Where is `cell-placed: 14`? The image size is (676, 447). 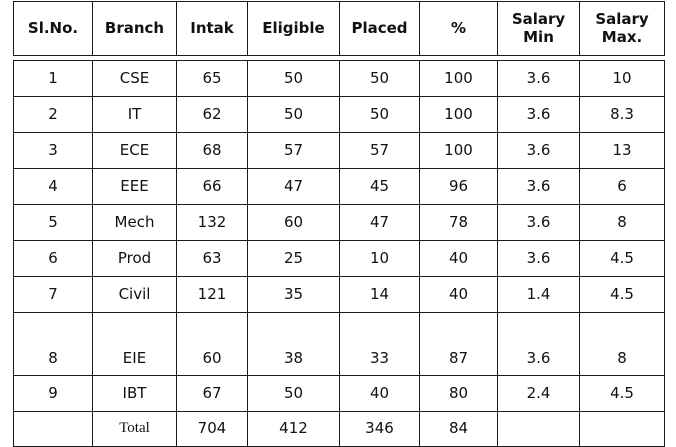
cell-placed: 14 is located at coordinates (379, 294).